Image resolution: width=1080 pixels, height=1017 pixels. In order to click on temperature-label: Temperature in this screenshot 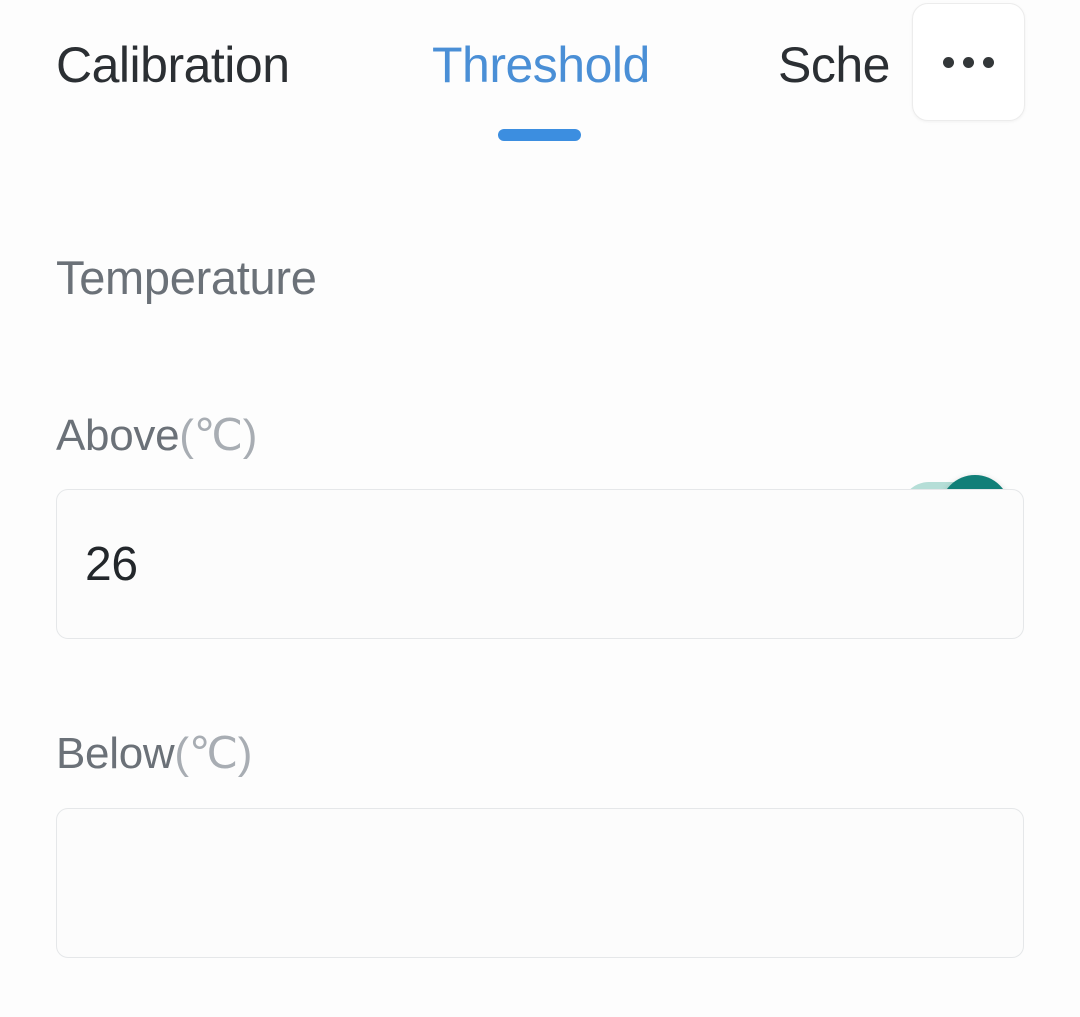, I will do `click(186, 277)`.